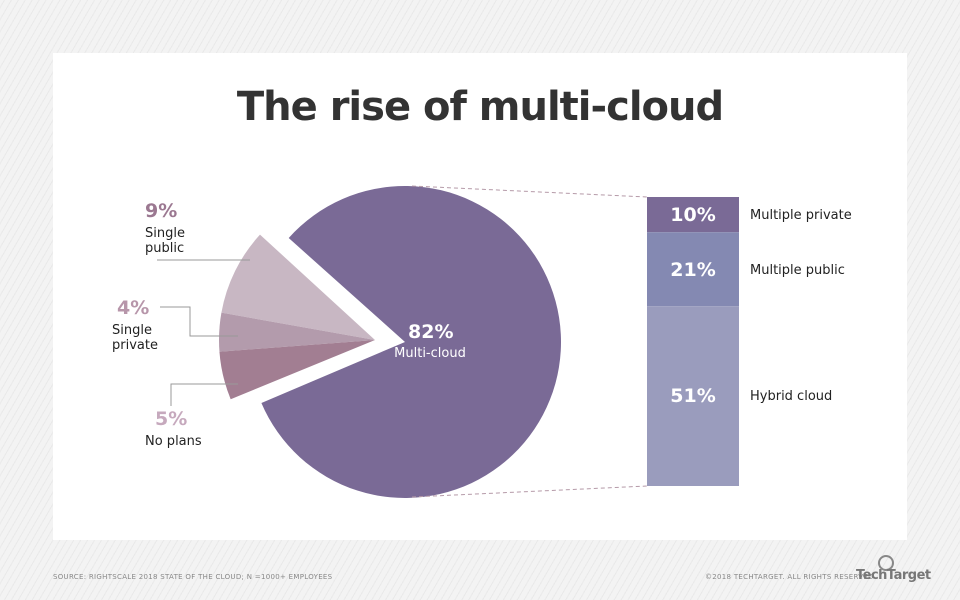 This screenshot has width=960, height=600. I want to click on no-plans-label: No plans, so click(173, 441).